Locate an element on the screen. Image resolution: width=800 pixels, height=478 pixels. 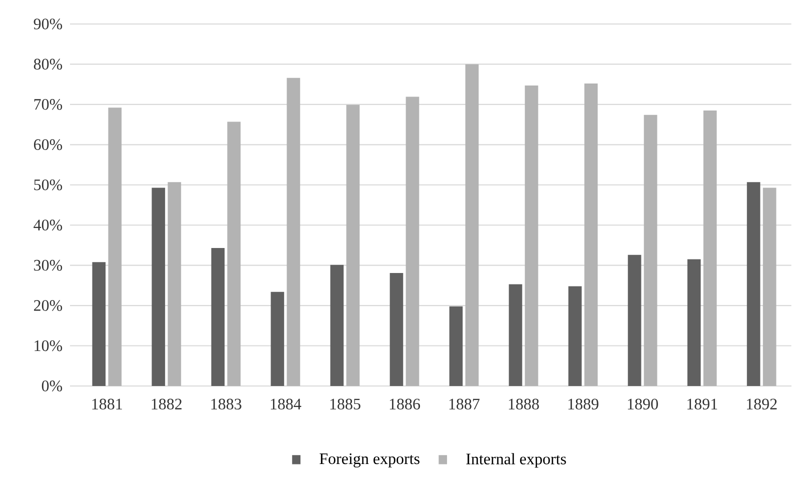
x-tick-label: 1892 is located at coordinates (761, 404).